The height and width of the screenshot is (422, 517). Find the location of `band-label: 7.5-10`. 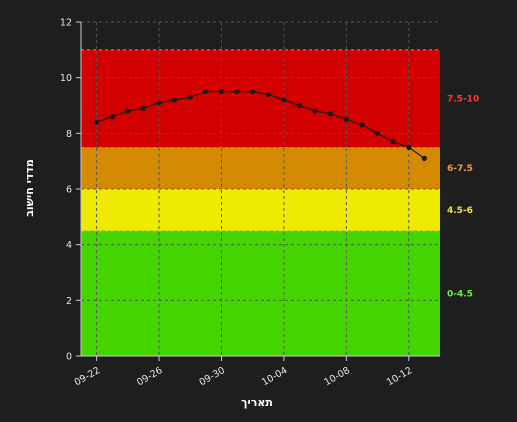

band-label: 7.5-10 is located at coordinates (463, 100).